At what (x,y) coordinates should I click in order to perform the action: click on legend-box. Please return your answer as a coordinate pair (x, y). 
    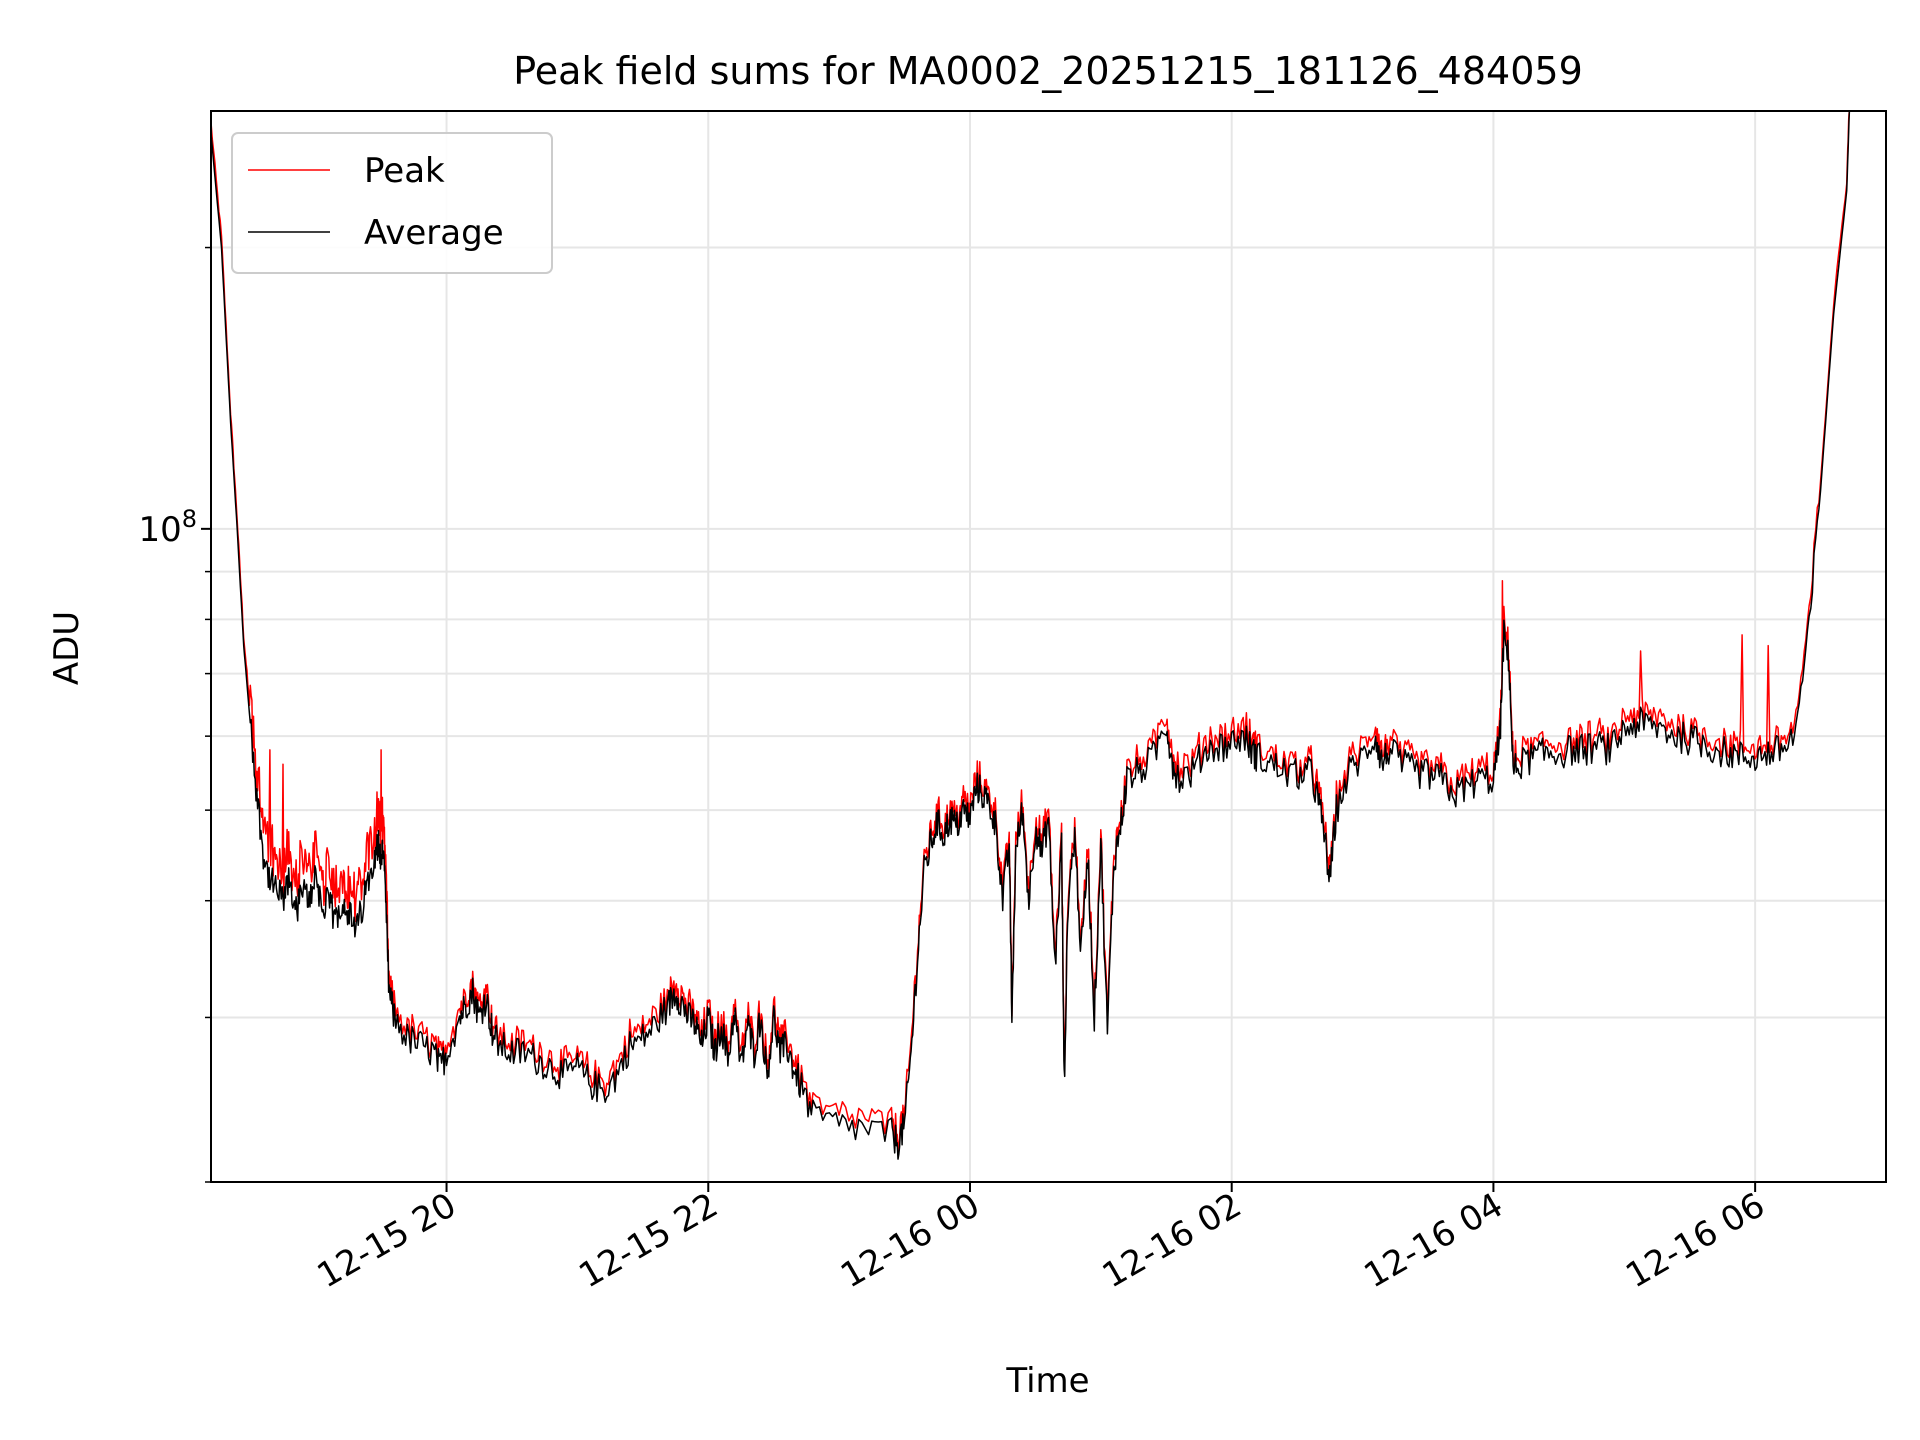
    Looking at the image, I should click on (392, 203).